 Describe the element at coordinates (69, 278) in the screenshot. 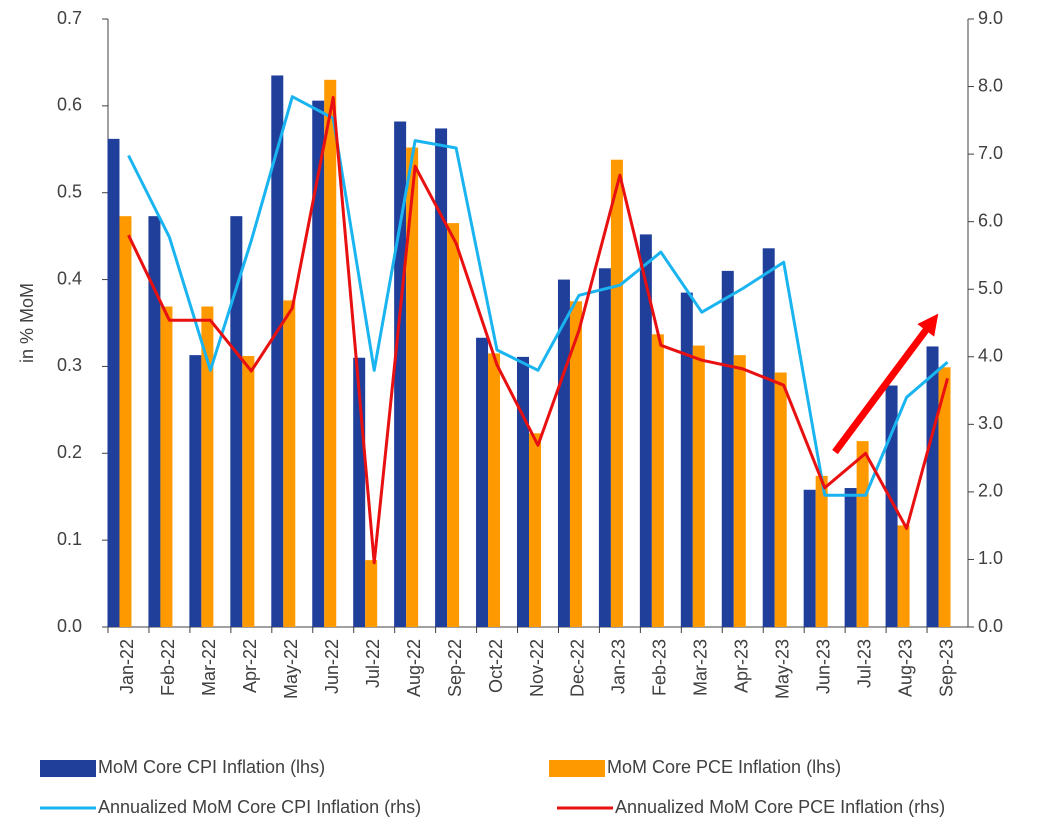

I see `y-tick-label: 0.4` at that location.